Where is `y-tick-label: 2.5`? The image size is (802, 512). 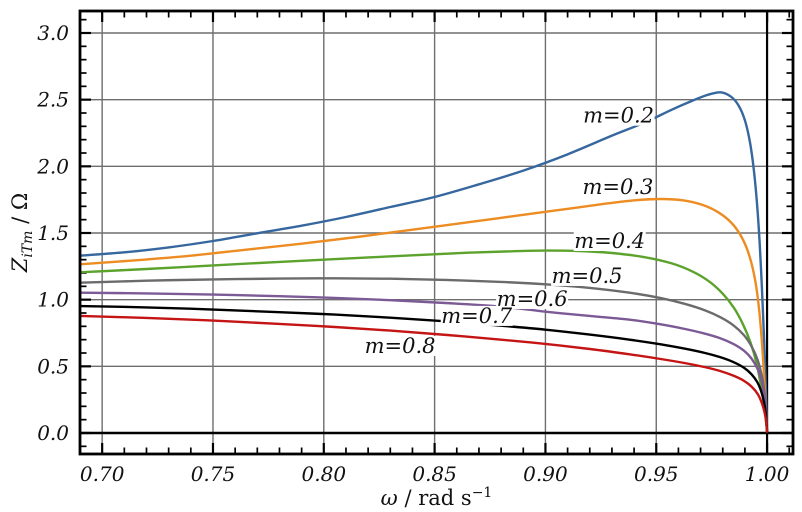
y-tick-label: 2.5 is located at coordinates (52, 100).